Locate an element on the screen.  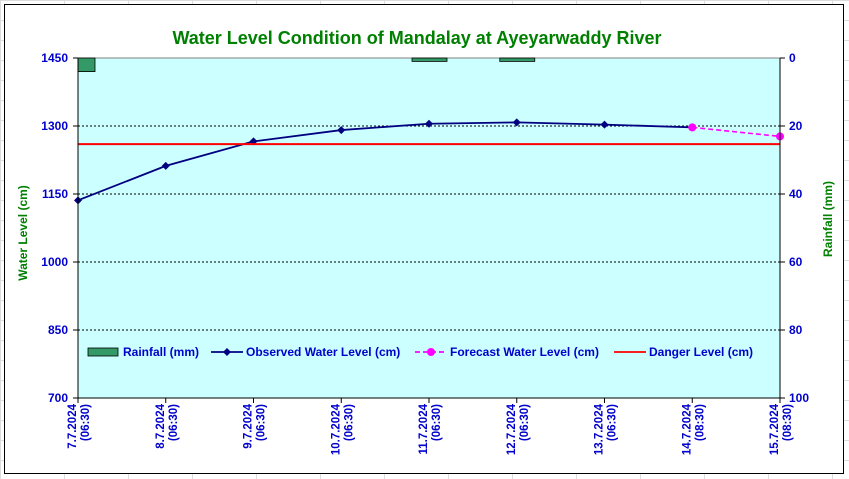
x-tick-label: 10.7.2024 is located at coordinates (336, 429).